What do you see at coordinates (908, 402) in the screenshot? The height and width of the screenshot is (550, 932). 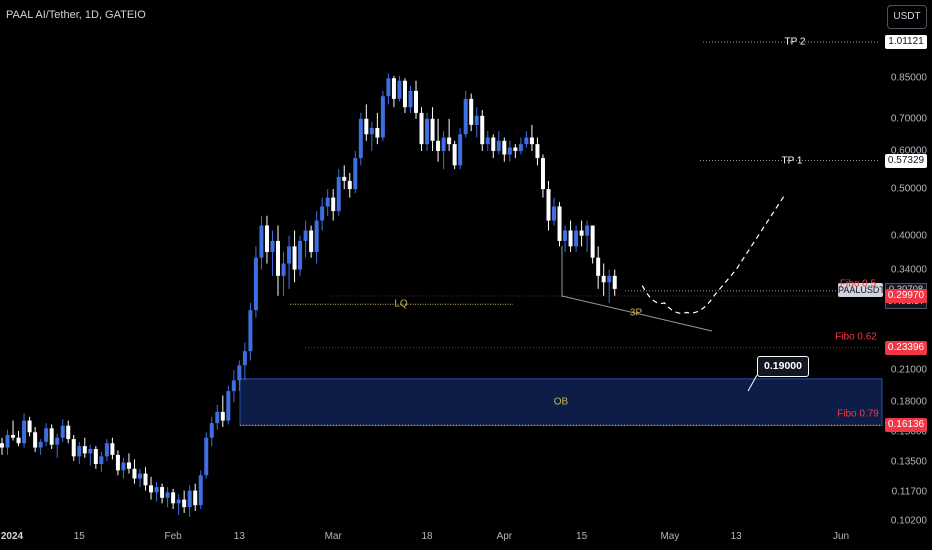 I see `y-tick-label: 0.18000` at bounding box center [908, 402].